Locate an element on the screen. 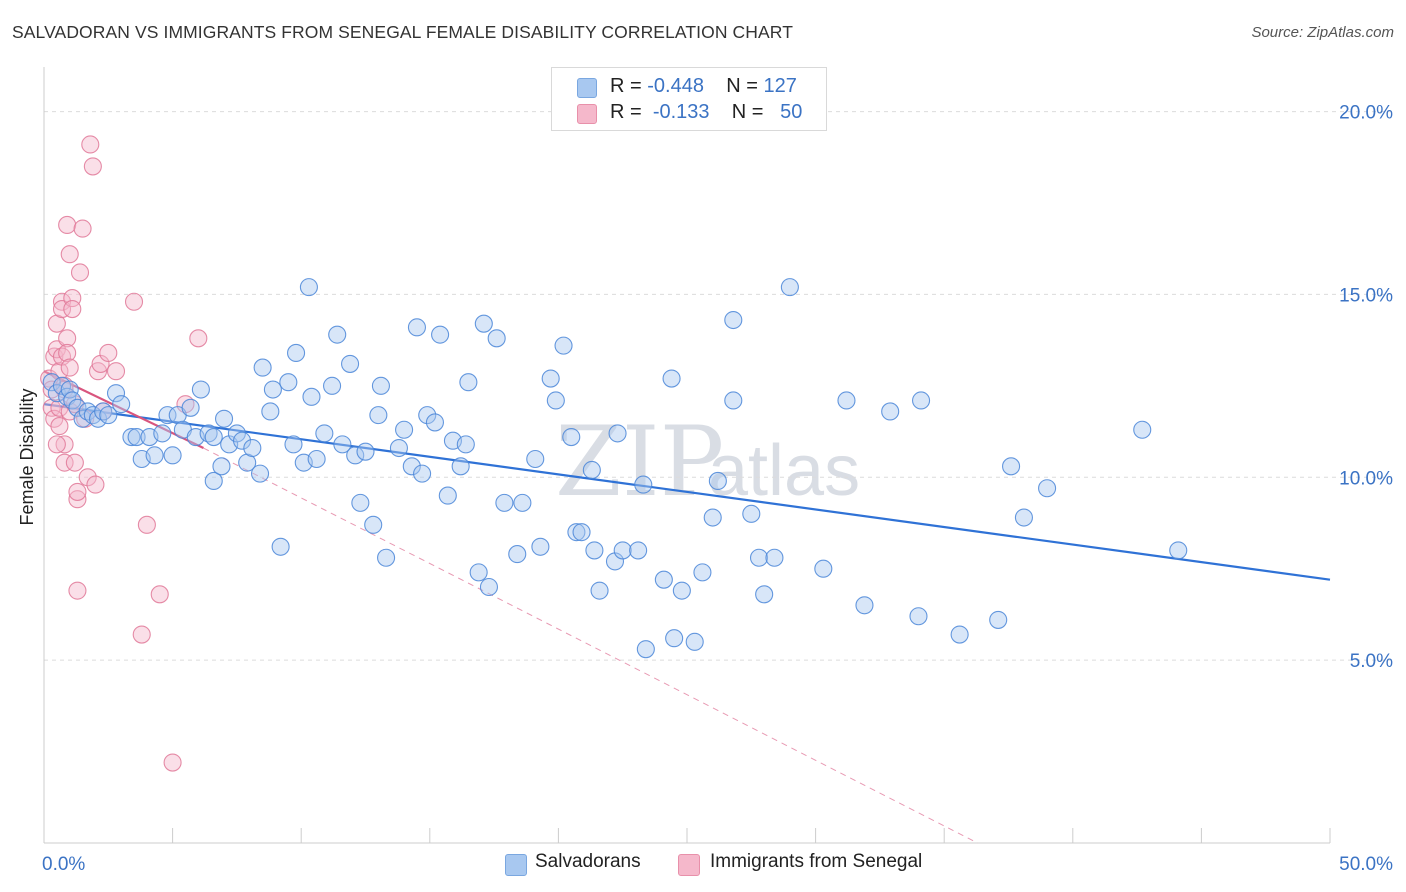 The width and height of the screenshot is (1406, 892). y-tick-label: 15.0% is located at coordinates (1366, 295).